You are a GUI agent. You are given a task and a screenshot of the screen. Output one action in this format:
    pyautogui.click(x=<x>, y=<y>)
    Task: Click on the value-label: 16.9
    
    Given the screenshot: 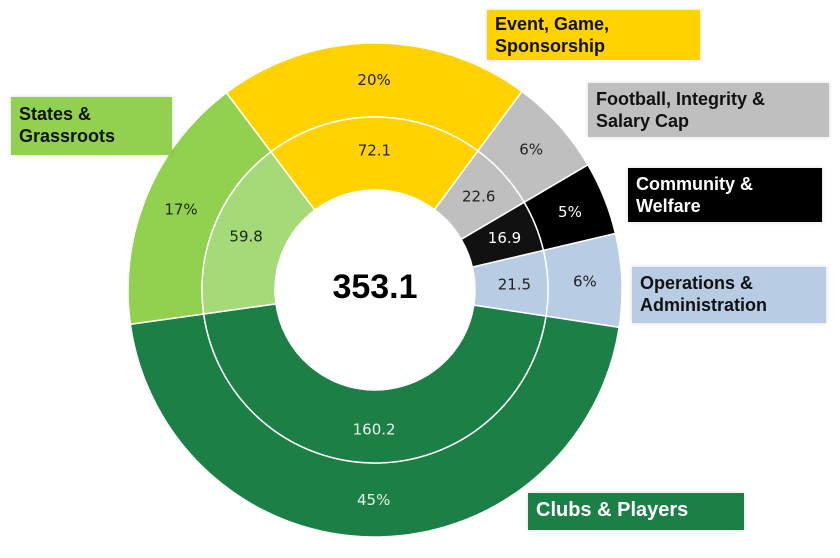 What is the action you would take?
    pyautogui.click(x=504, y=238)
    